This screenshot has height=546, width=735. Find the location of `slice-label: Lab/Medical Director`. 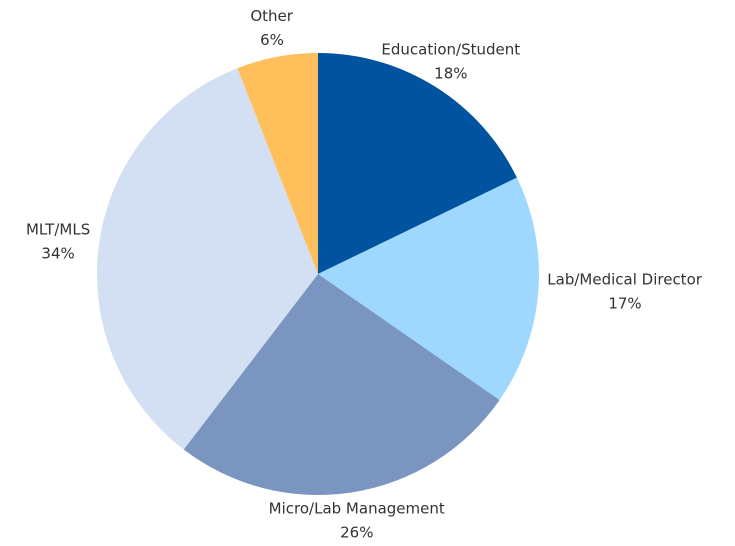

slice-label: Lab/Medical Director is located at coordinates (624, 279).